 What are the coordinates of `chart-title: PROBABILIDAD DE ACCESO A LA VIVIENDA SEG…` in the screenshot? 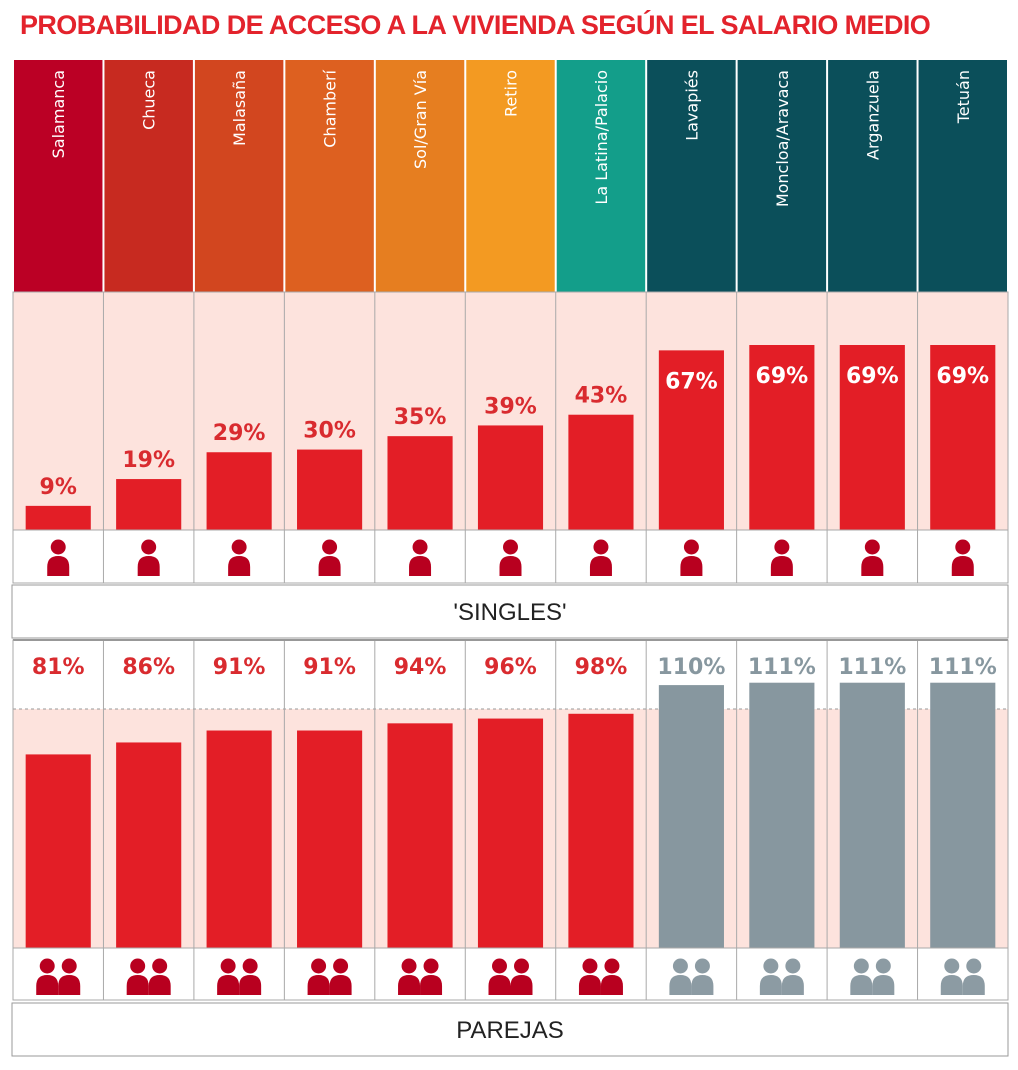 It's located at (475, 25).